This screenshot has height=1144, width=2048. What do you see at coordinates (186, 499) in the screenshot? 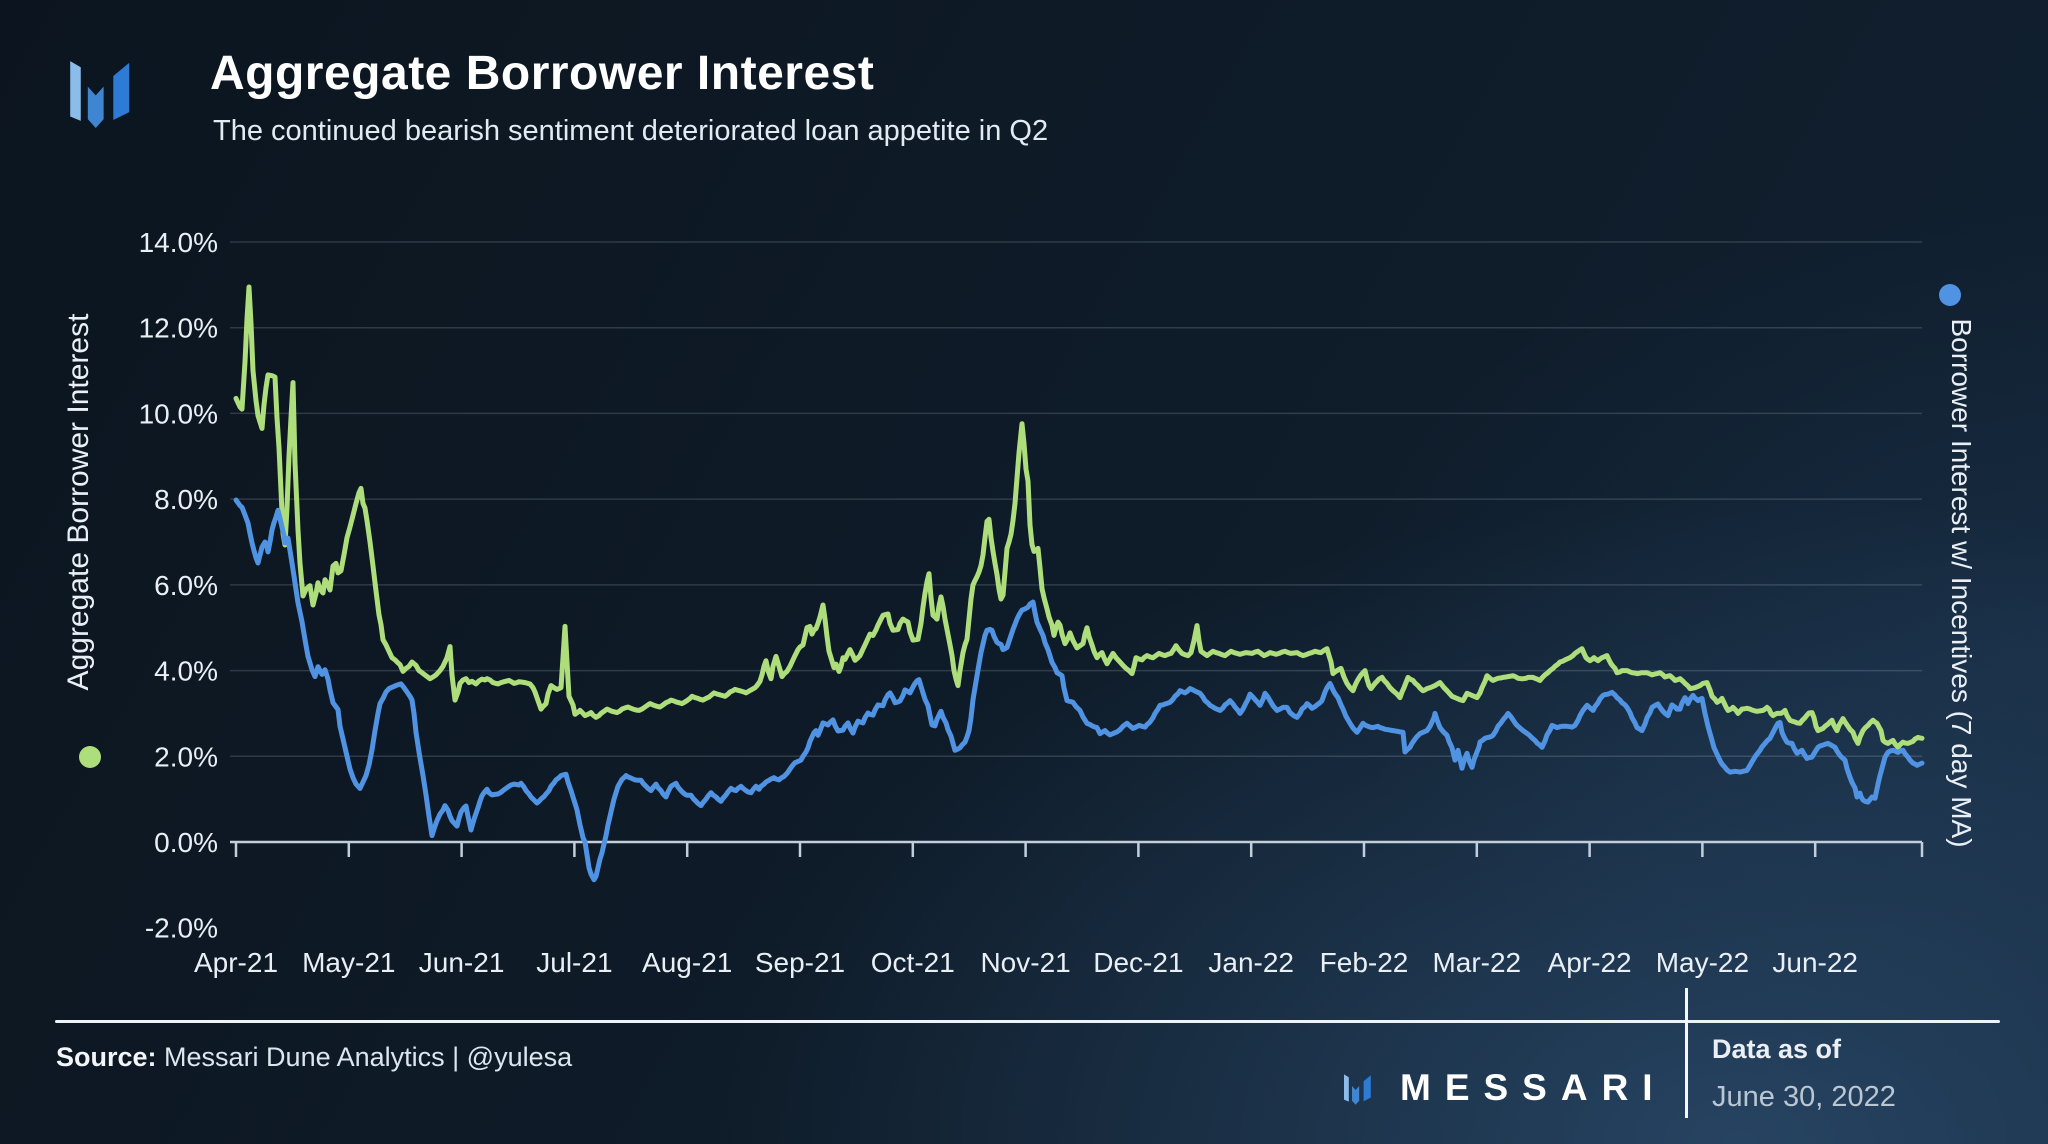
I see `y-axis-tick-label: 8.0%` at bounding box center [186, 499].